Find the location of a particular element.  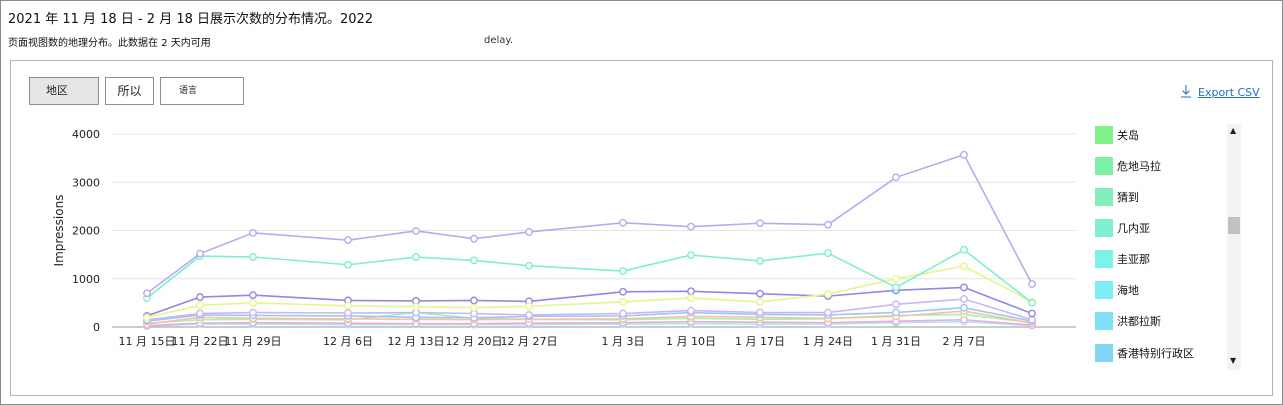

x-tick-label: 11 月 22日 is located at coordinates (200, 341).